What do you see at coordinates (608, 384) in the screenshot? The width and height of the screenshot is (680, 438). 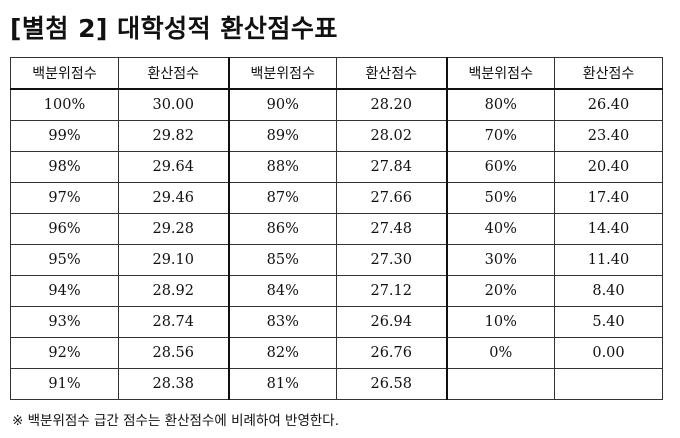 I see `converted-score-cell` at bounding box center [608, 384].